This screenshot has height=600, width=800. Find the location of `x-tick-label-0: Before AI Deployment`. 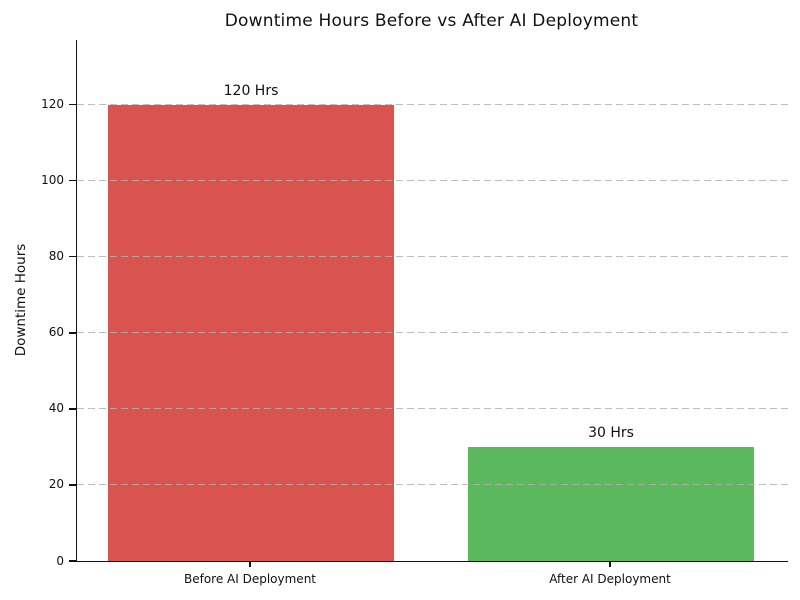

x-tick-label-0: Before AI Deployment is located at coordinates (250, 579).